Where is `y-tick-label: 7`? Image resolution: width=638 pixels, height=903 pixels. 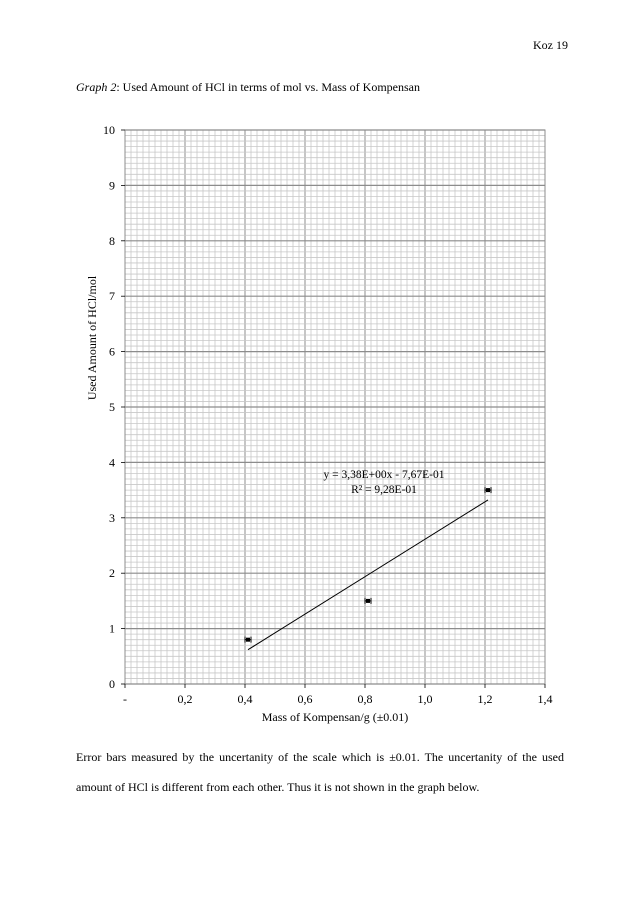
y-tick-label: 7 is located at coordinates (112, 296).